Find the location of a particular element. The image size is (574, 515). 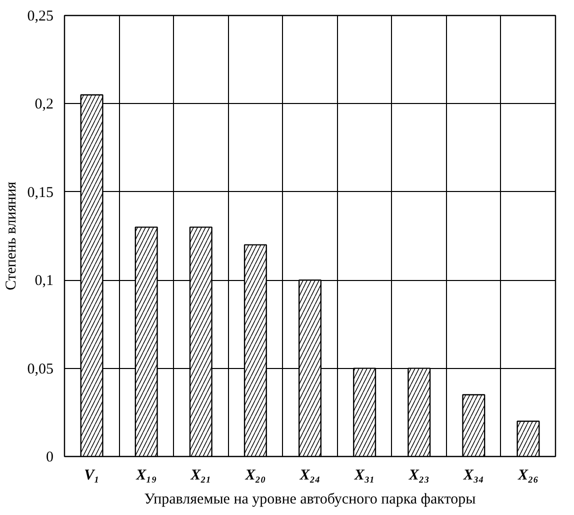

x-axis-title: Управляемые на уровне автобусного парка факторы is located at coordinates (310, 500).